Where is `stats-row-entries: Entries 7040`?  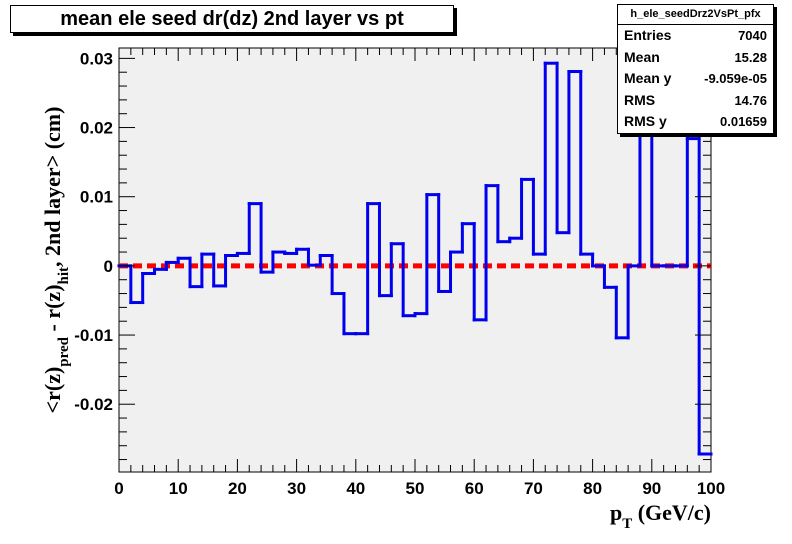
stats-row-entries: Entries 7040 is located at coordinates (695, 36).